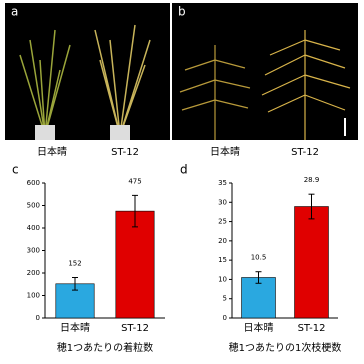 The height and width of the screenshot is (364, 364). Describe the element at coordinates (134, 181) in the screenshot. I see `value-label: 475` at that location.